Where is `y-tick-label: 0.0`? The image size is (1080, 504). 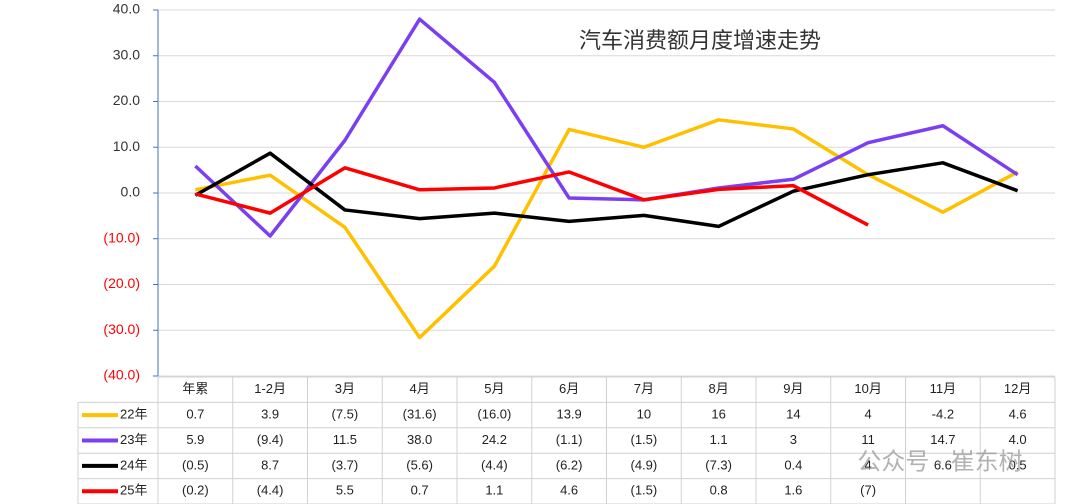
y-tick-label: 0.0 is located at coordinates (131, 192).